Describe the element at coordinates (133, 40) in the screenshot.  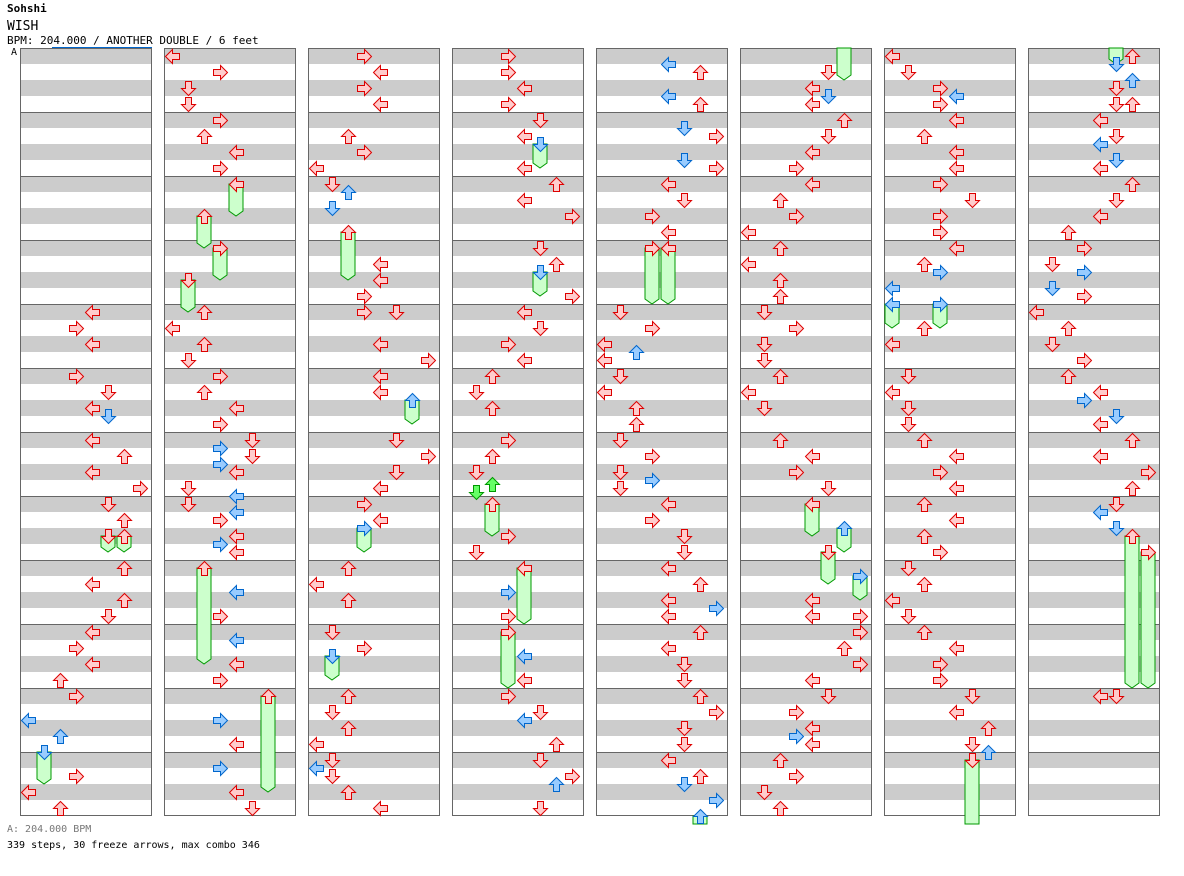
I see `chart-info: BPM: 204.000 / ANOTHER DOUBLE / 6 feet` at that location.